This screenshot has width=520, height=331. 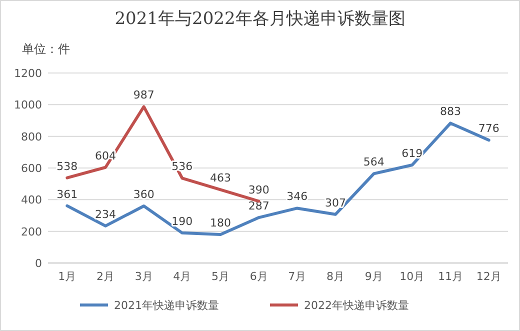 I want to click on data-label: 307, so click(x=335, y=203).